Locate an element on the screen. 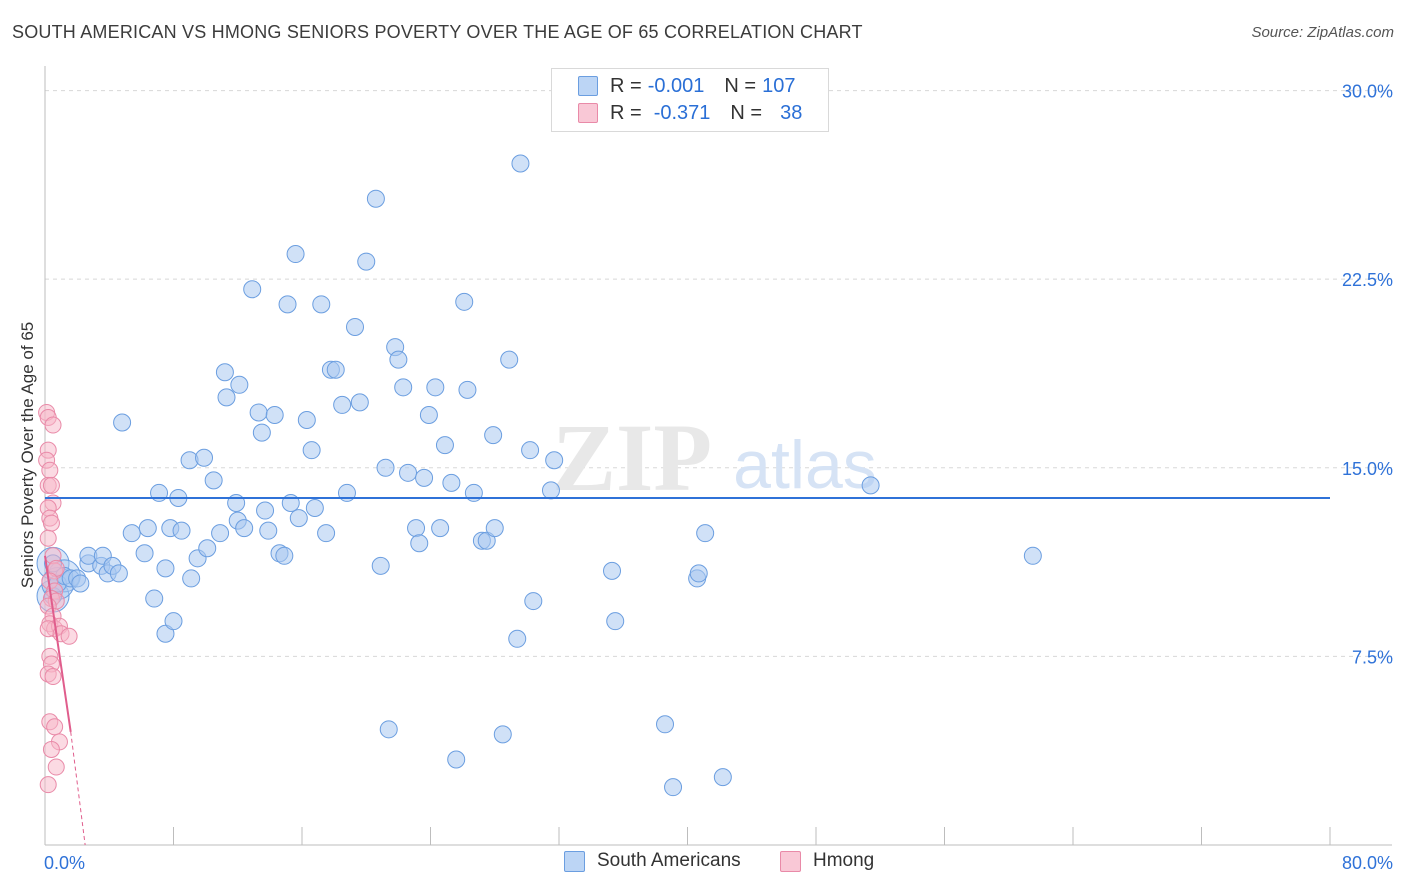  n-value: 107 is located at coordinates (779, 85).